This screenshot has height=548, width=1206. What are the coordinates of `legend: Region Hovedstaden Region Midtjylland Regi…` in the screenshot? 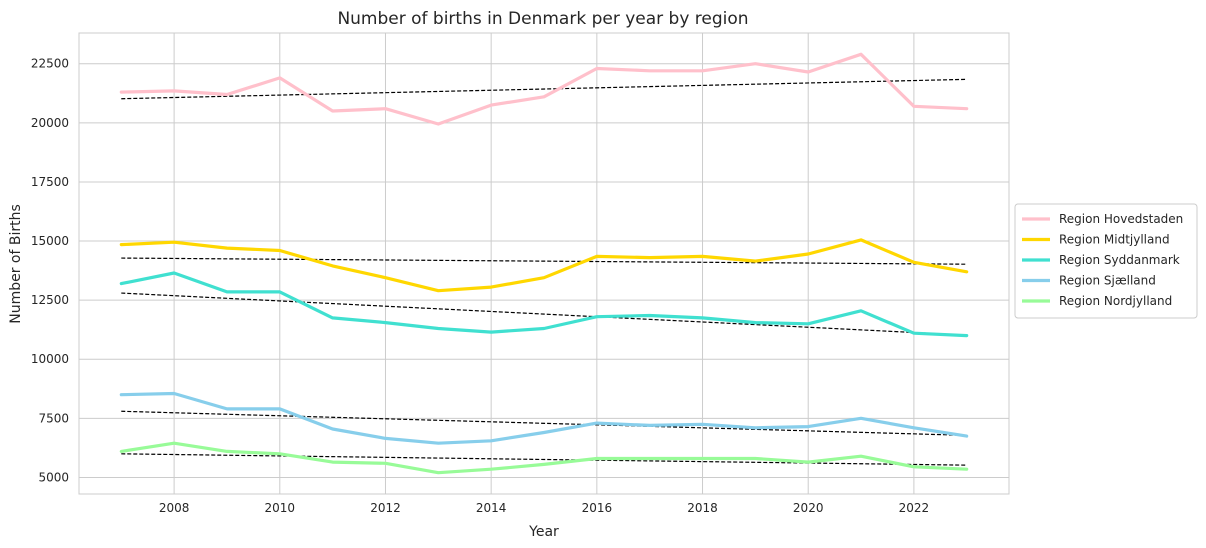 It's located at (1106, 261).